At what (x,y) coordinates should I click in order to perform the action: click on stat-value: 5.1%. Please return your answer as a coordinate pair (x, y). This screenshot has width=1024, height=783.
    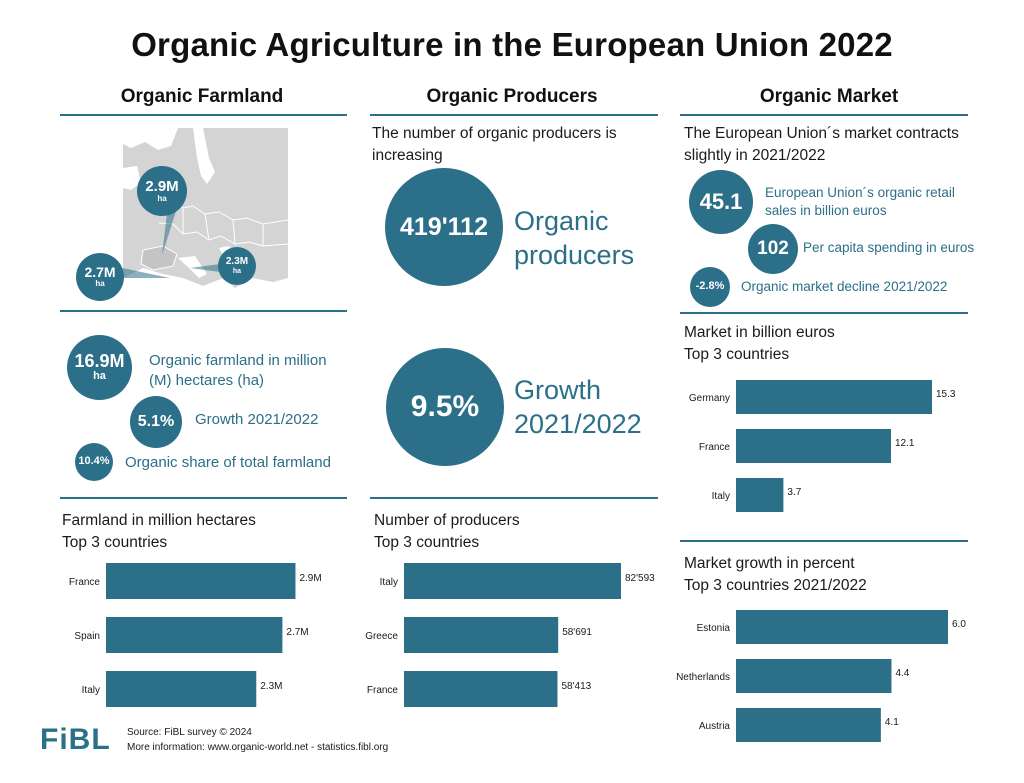
    Looking at the image, I should click on (156, 421).